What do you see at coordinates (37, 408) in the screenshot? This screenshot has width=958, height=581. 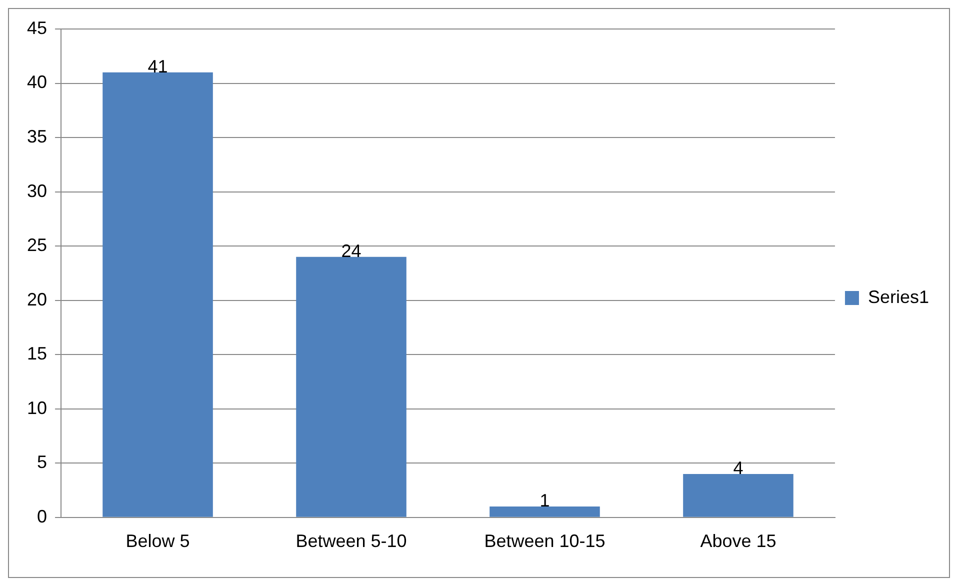 I see `y-tick-label: 10` at bounding box center [37, 408].